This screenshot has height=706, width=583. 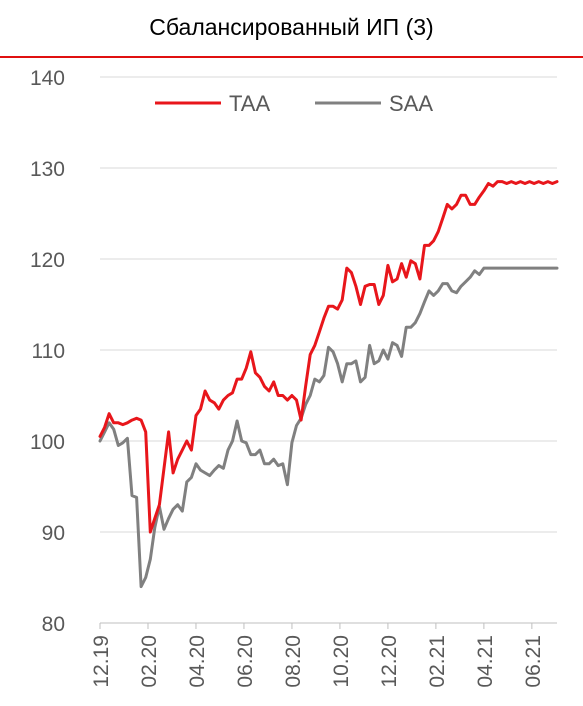 I want to click on y-tick-label: 130, so click(x=47, y=169).